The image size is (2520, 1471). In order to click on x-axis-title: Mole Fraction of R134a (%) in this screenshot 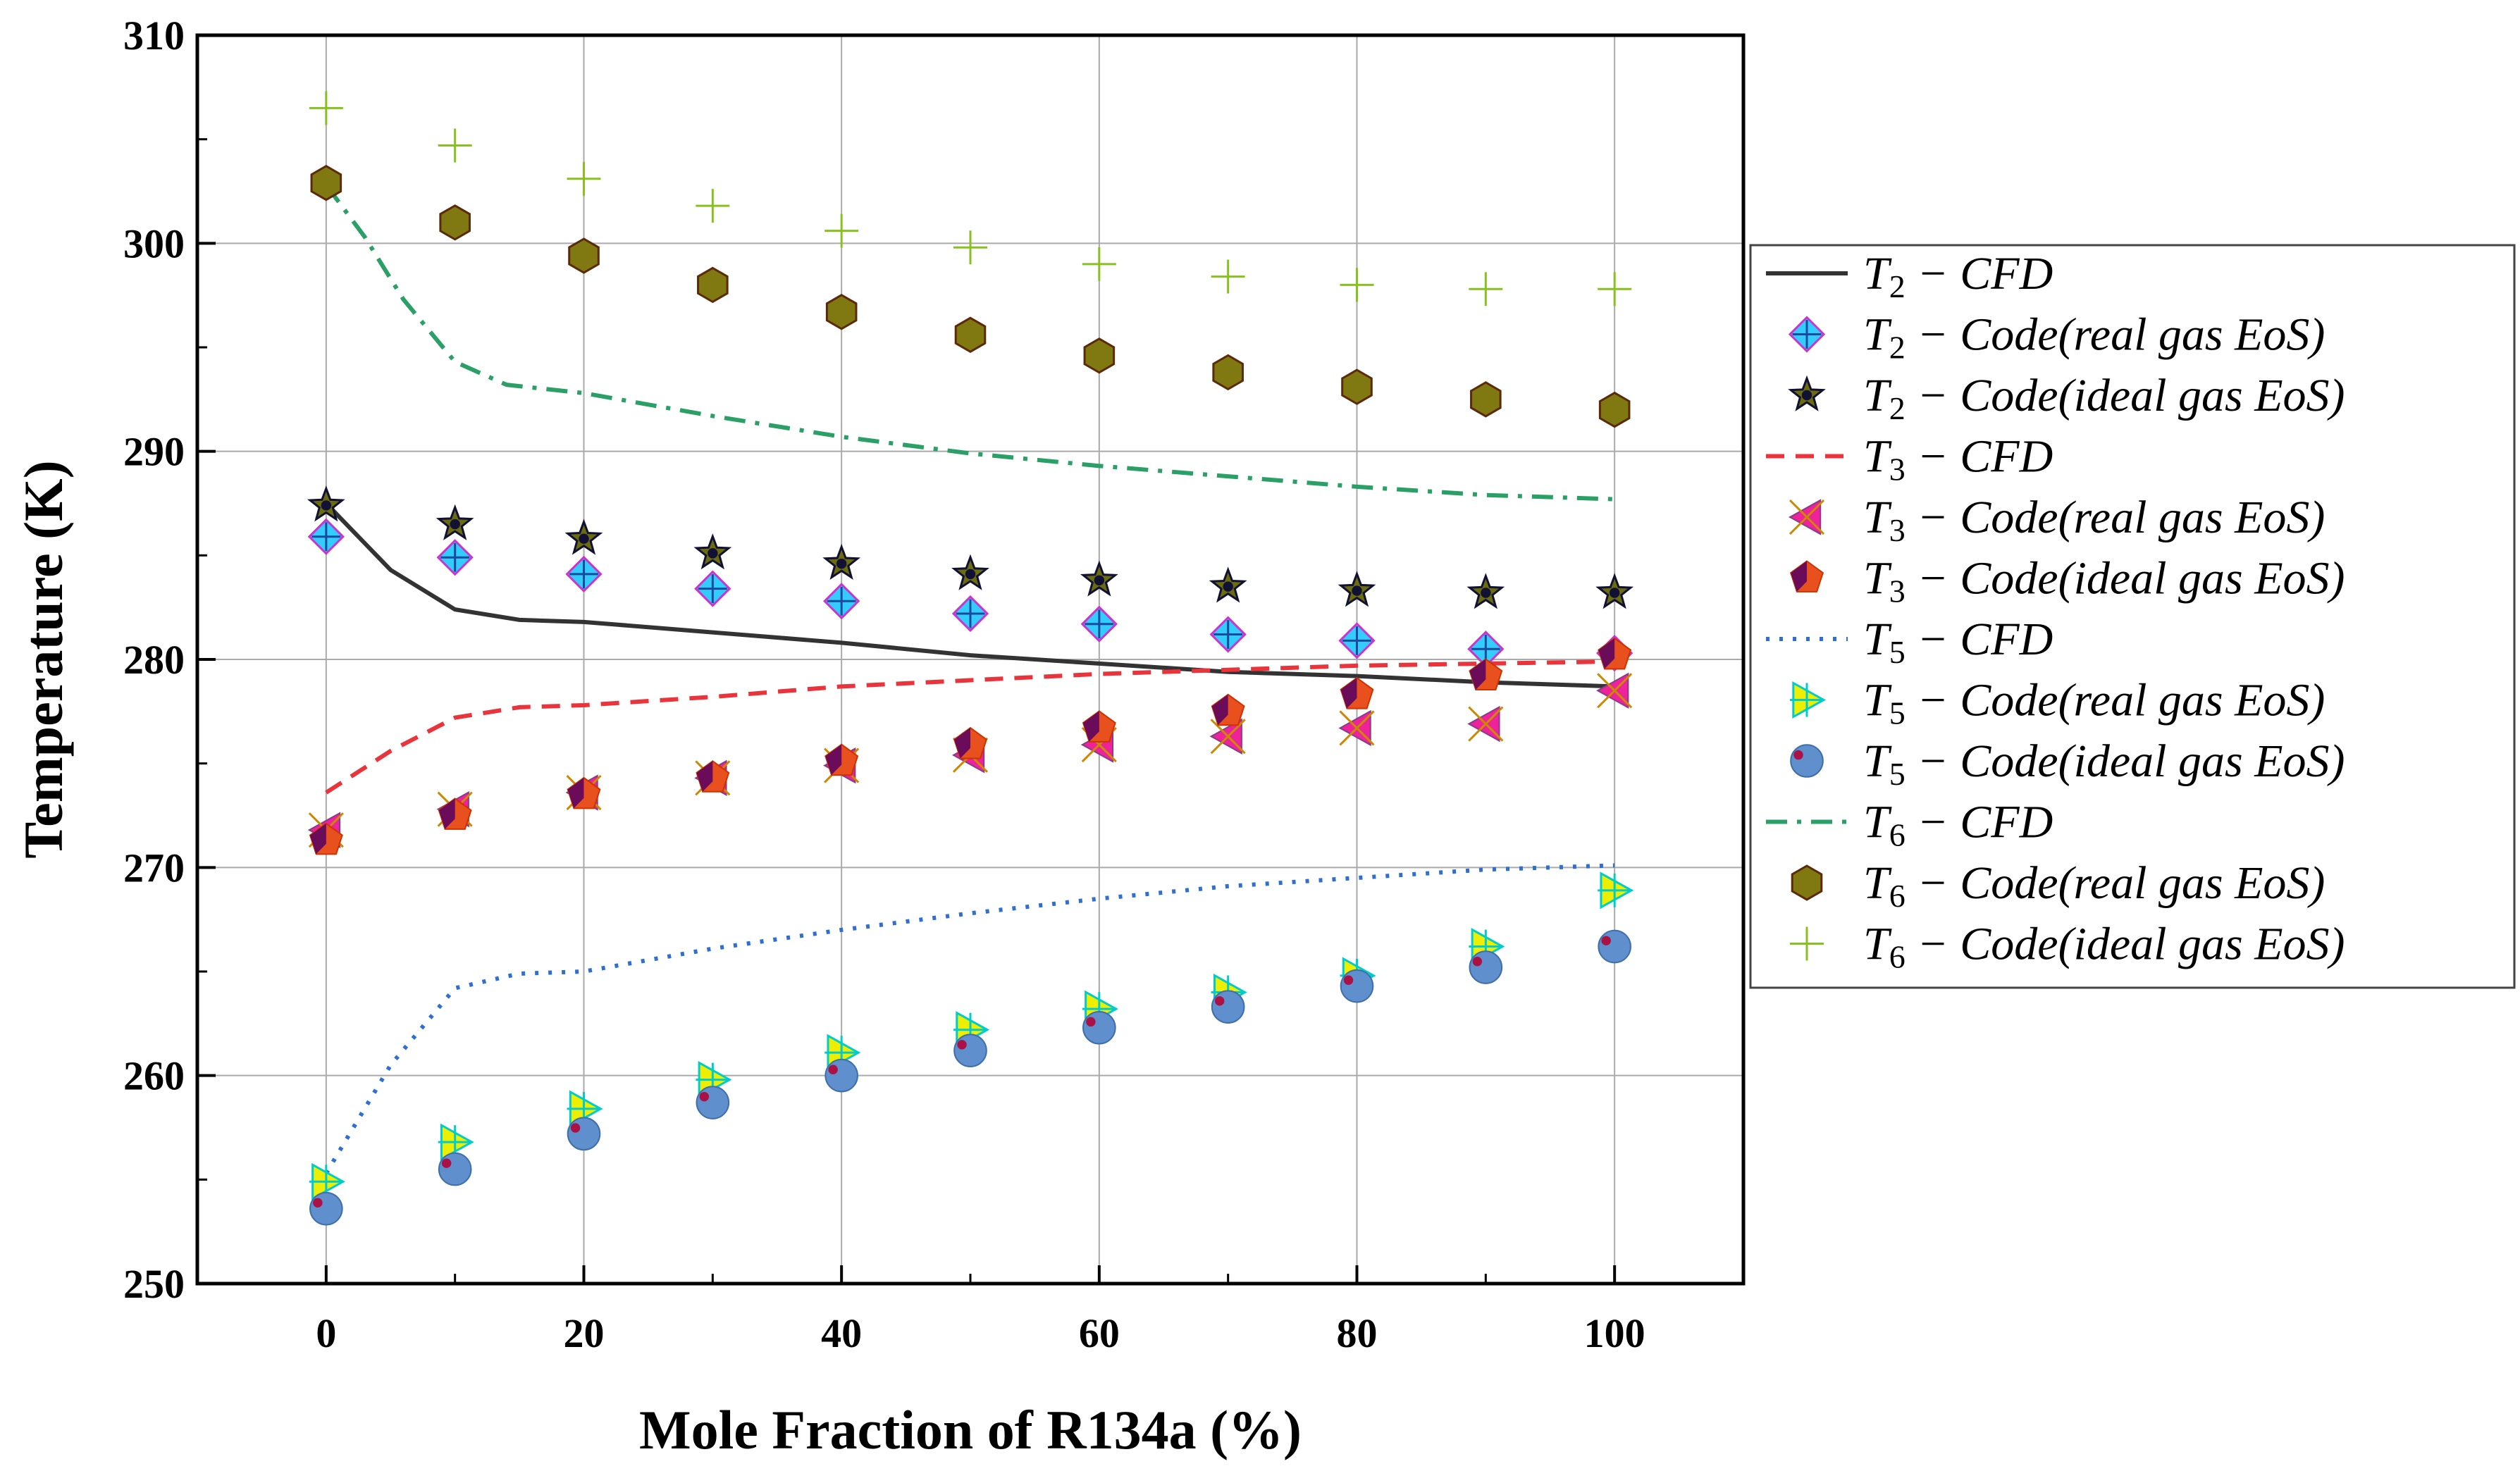, I will do `click(970, 1430)`.